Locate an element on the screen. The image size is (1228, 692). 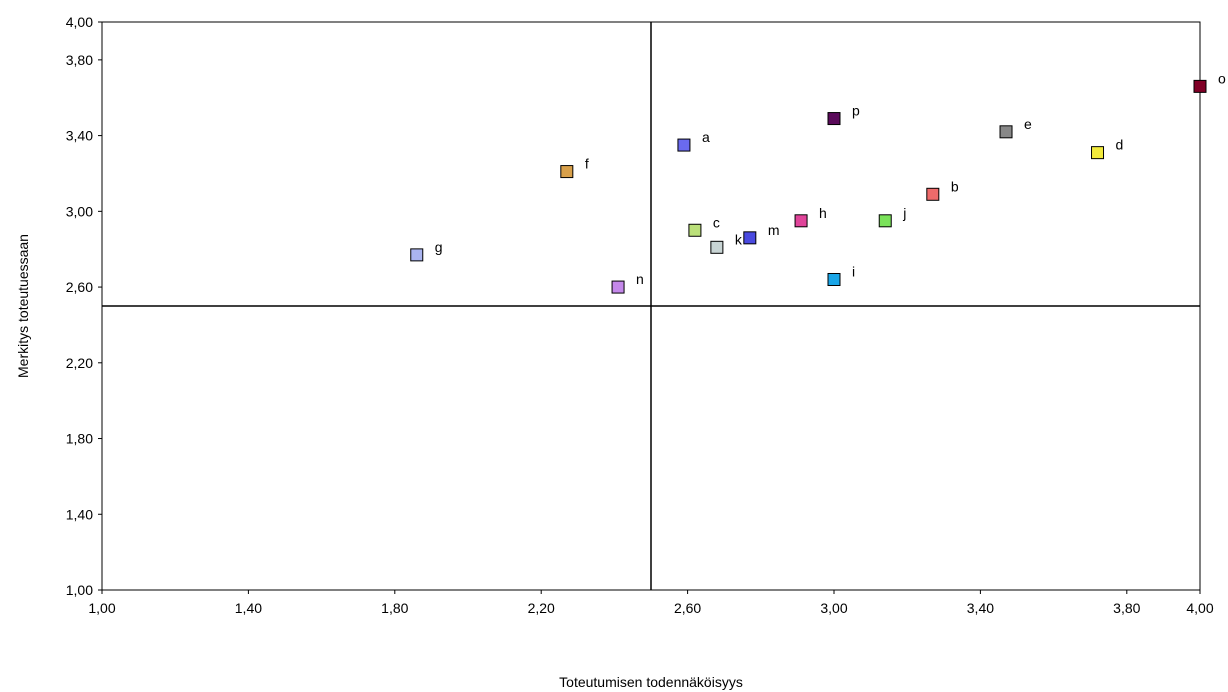
data-point-label-b: b is located at coordinates (955, 186).